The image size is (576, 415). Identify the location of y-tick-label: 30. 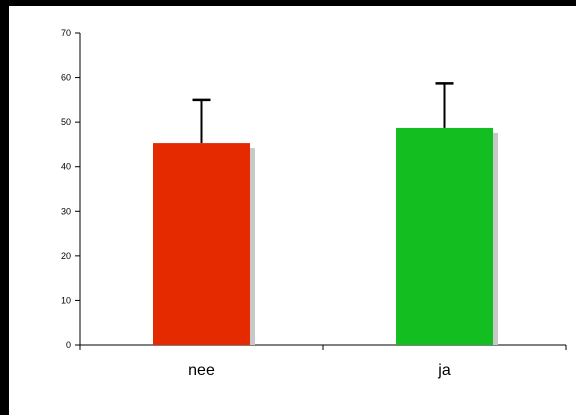
(66, 211).